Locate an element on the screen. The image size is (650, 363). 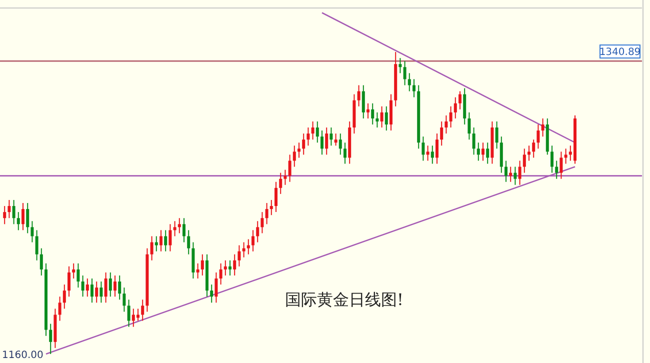
annotation: 1160.00 is located at coordinates (23, 355).